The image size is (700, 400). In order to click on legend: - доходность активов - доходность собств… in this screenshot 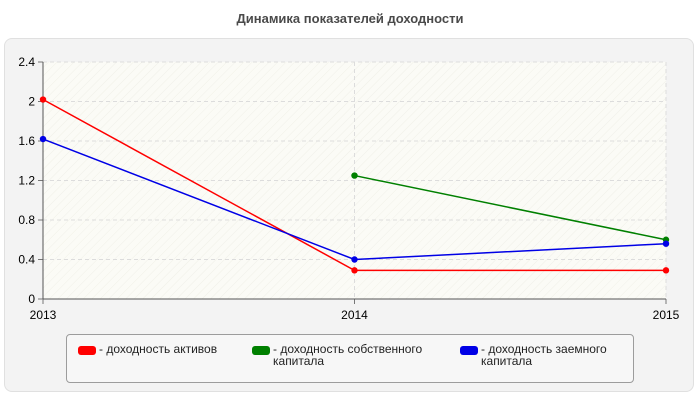, I will do `click(350, 358)`.